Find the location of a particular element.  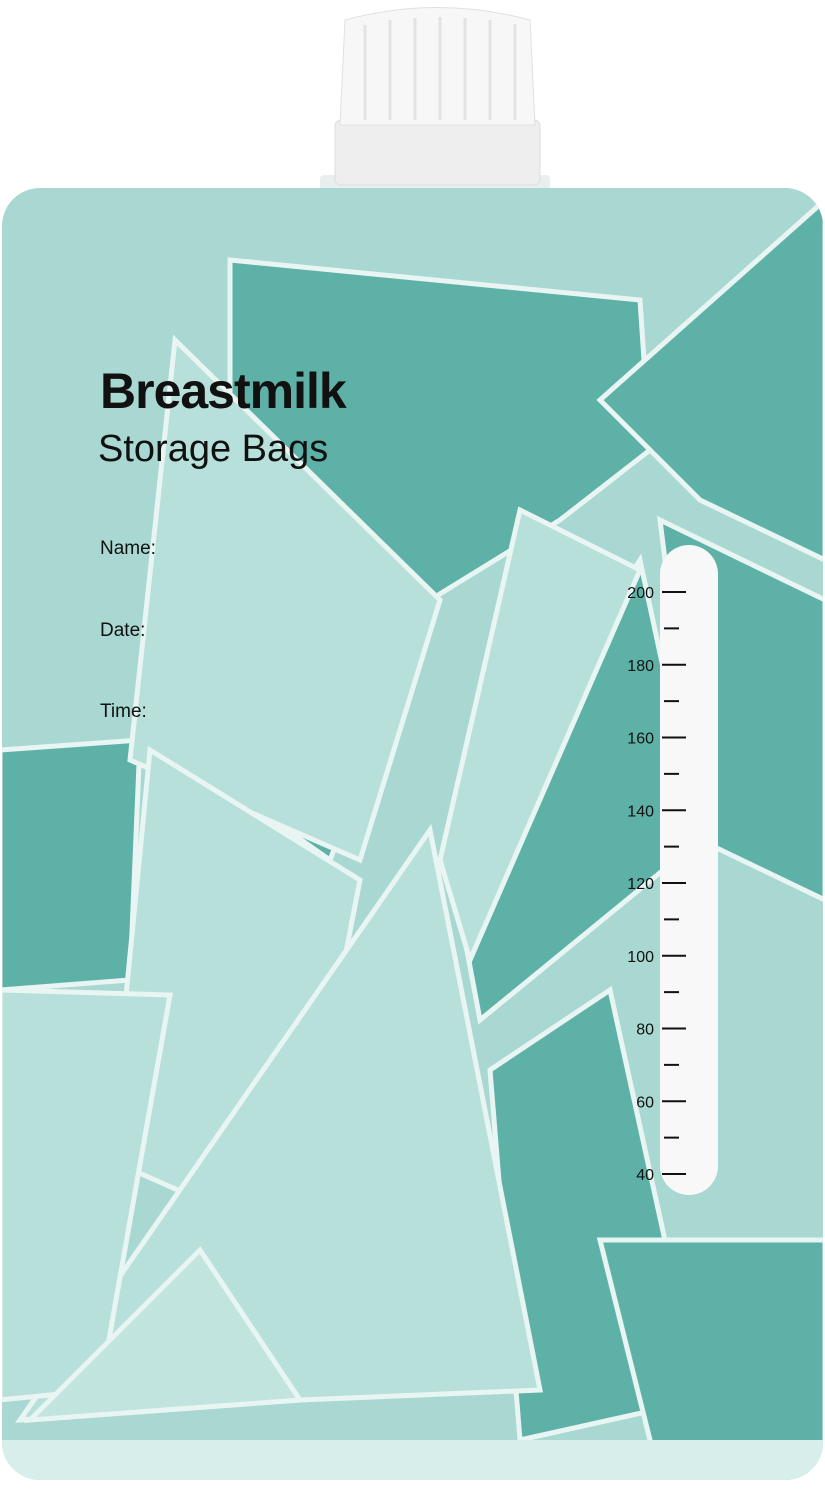

time-field-label: Time: is located at coordinates (123, 711).